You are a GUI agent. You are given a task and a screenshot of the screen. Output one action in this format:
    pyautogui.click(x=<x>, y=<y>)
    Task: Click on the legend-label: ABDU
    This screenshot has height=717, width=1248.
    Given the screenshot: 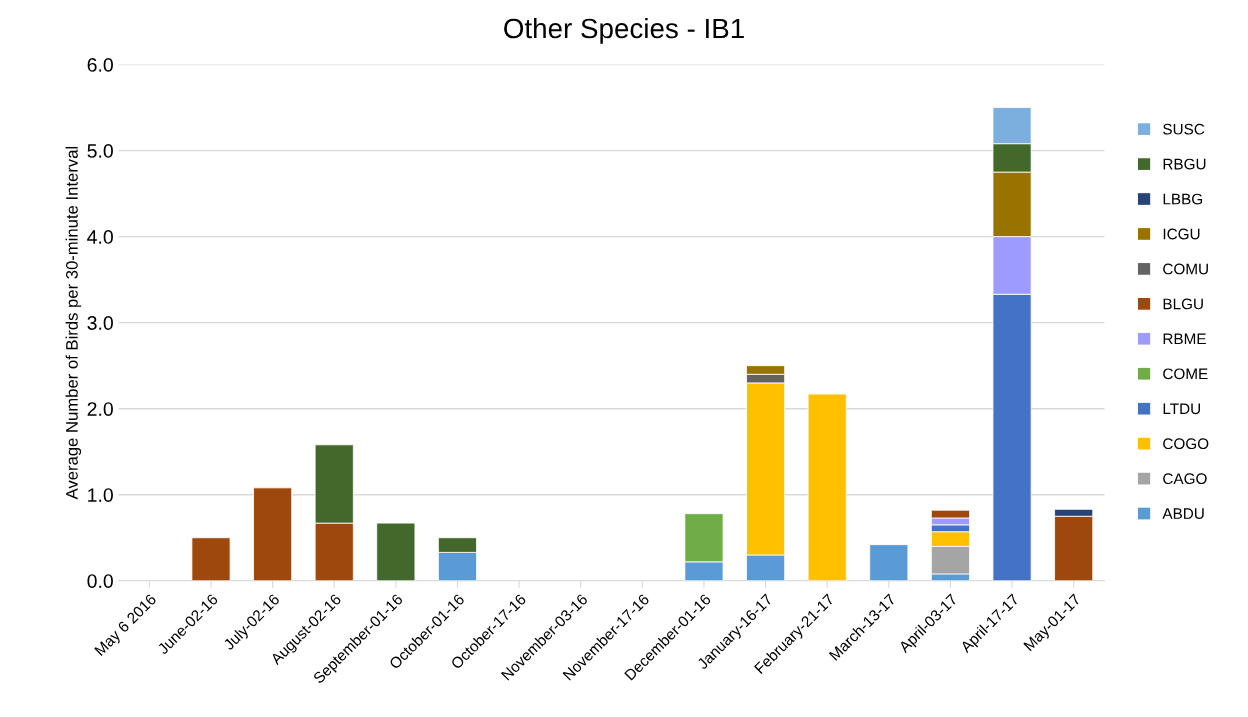 What is the action you would take?
    pyautogui.click(x=1183, y=514)
    